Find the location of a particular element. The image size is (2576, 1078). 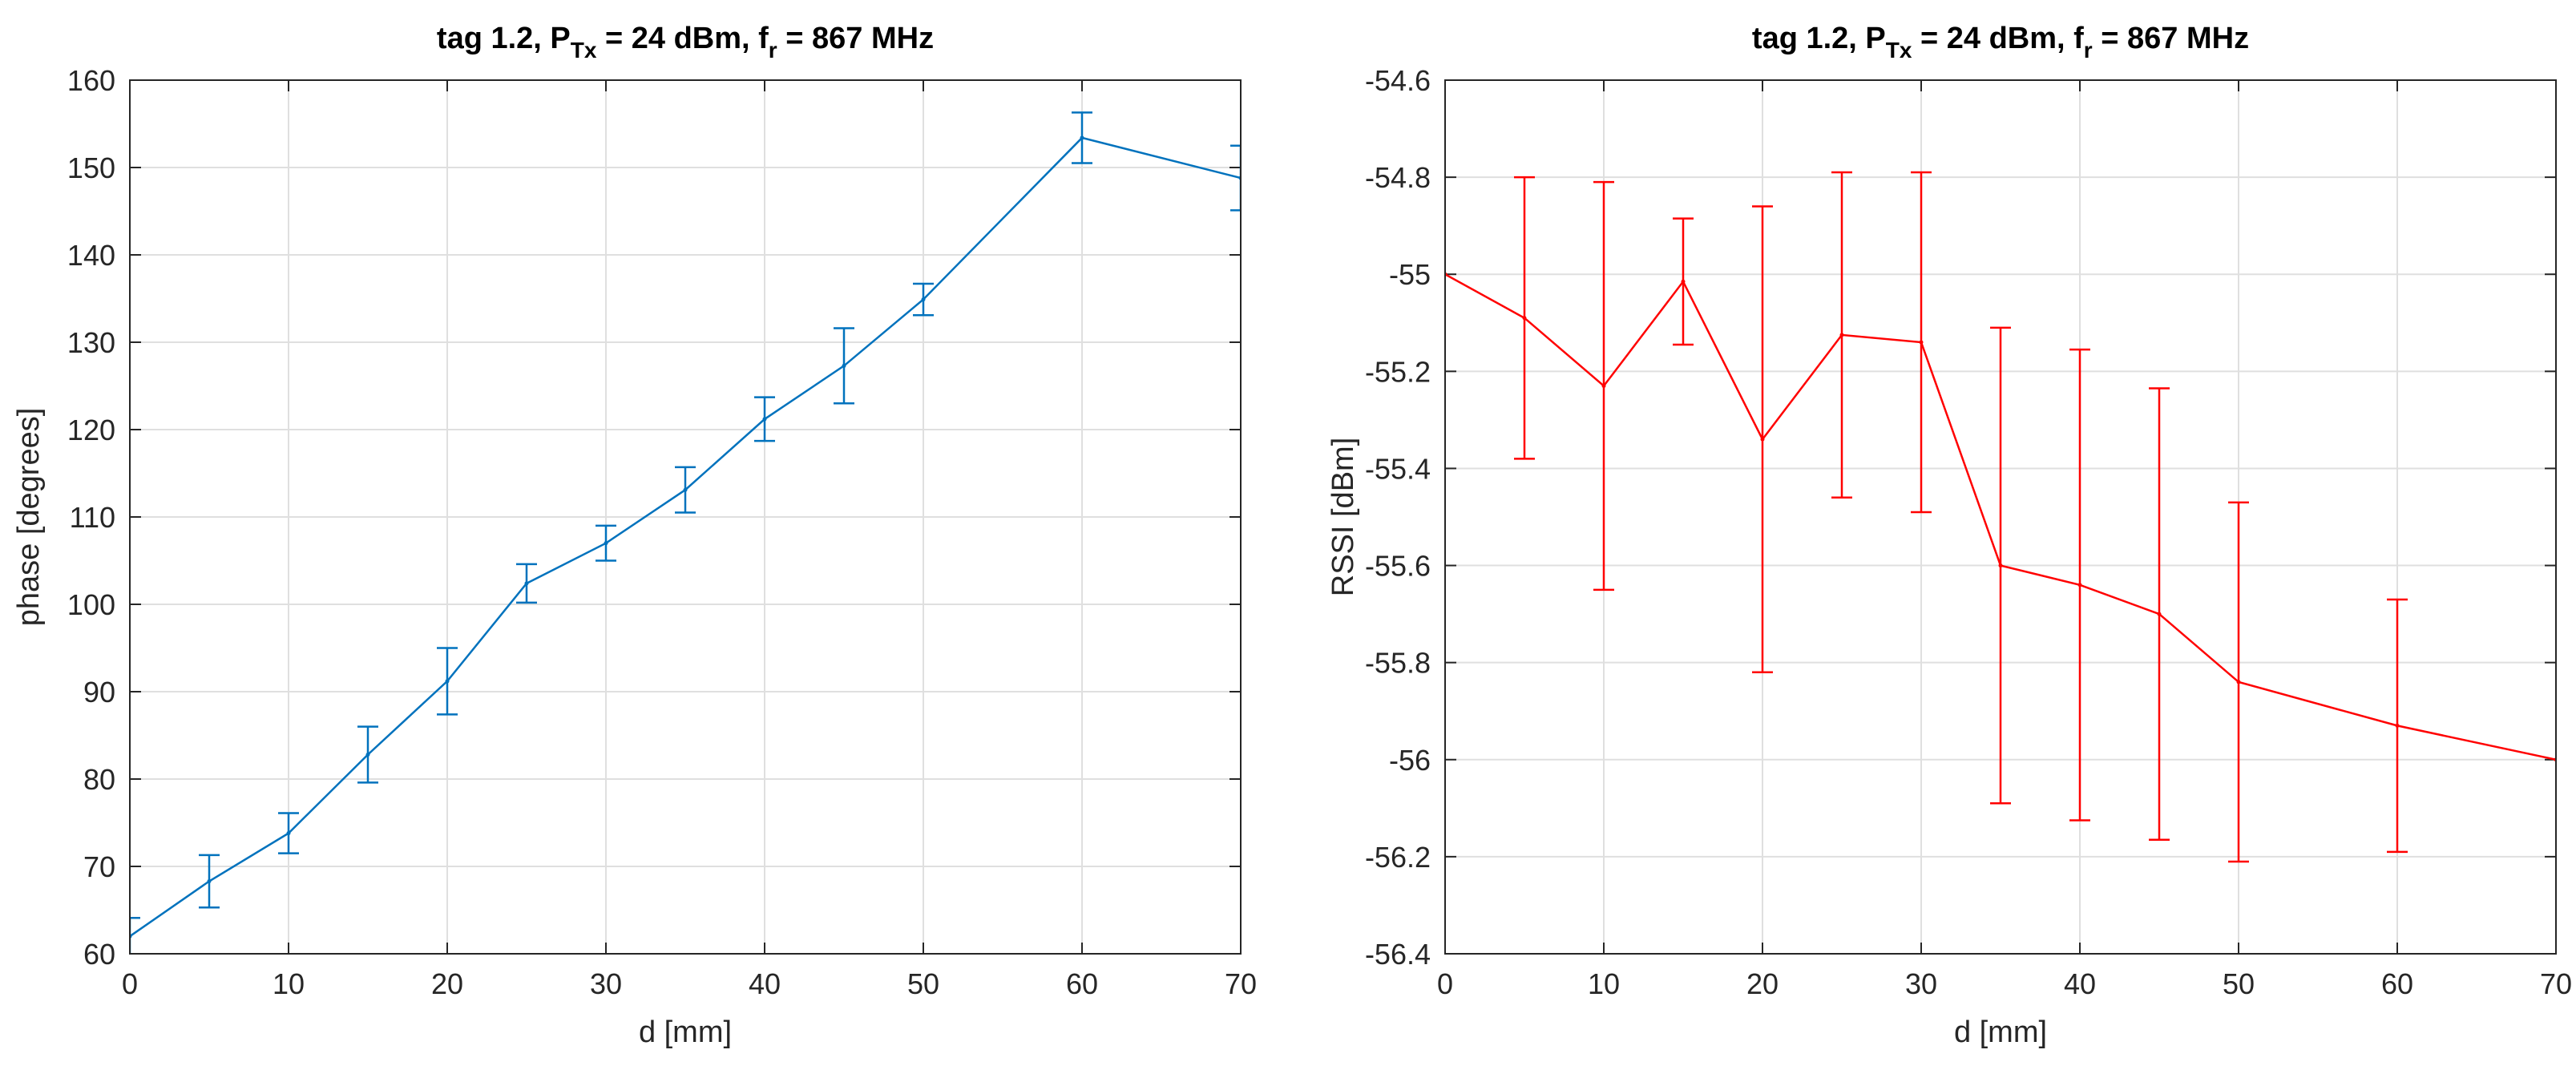

y-tick-label: 70 is located at coordinates (99, 866).